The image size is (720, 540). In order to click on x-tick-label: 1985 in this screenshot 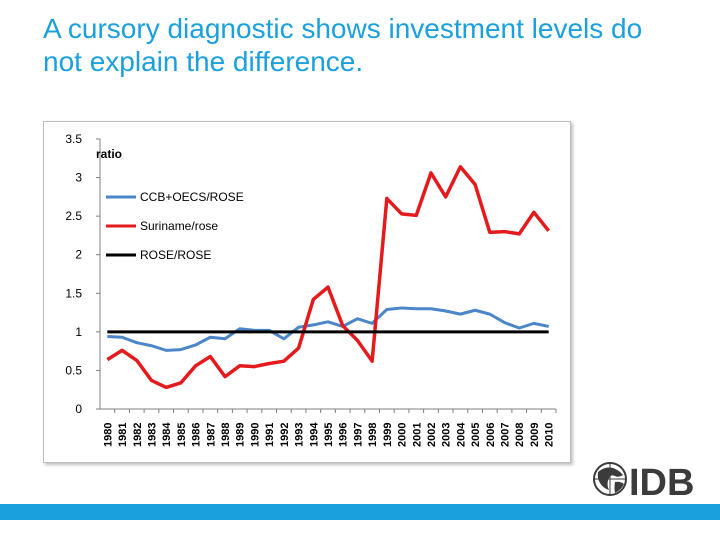, I will do `click(182, 435)`.